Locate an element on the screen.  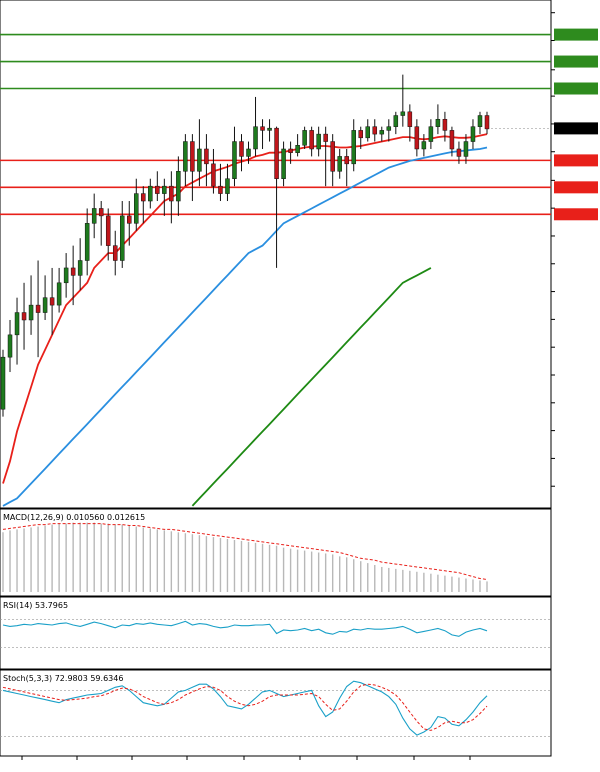
rsi-layer is located at coordinates (275, 633).